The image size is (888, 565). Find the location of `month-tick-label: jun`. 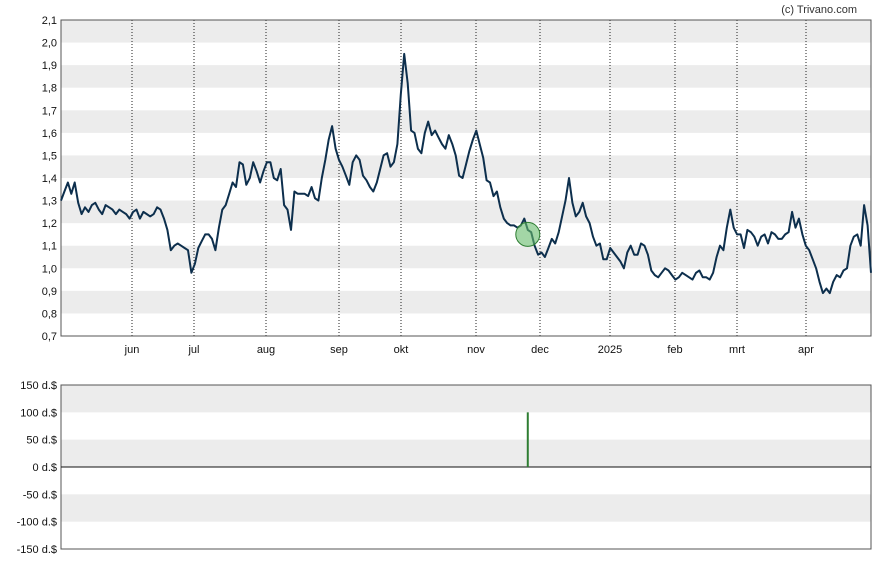

month-tick-label: jun is located at coordinates (132, 350).